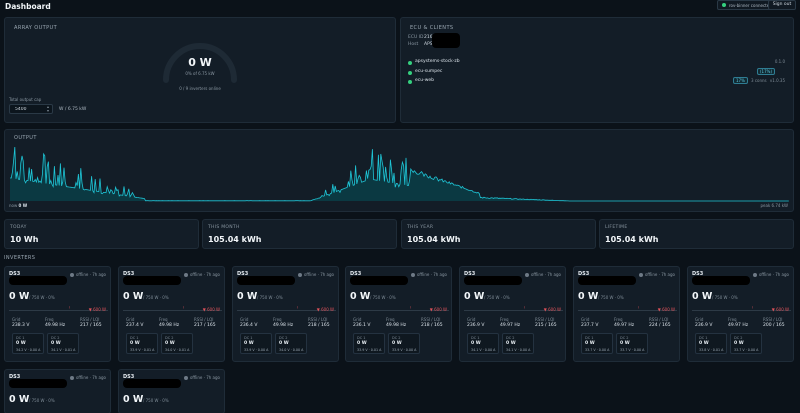 The width and height of the screenshot is (800, 413). What do you see at coordinates (483, 350) in the screenshot?
I see `dc-detail: 34.1 V · 0.00 A` at bounding box center [483, 350].